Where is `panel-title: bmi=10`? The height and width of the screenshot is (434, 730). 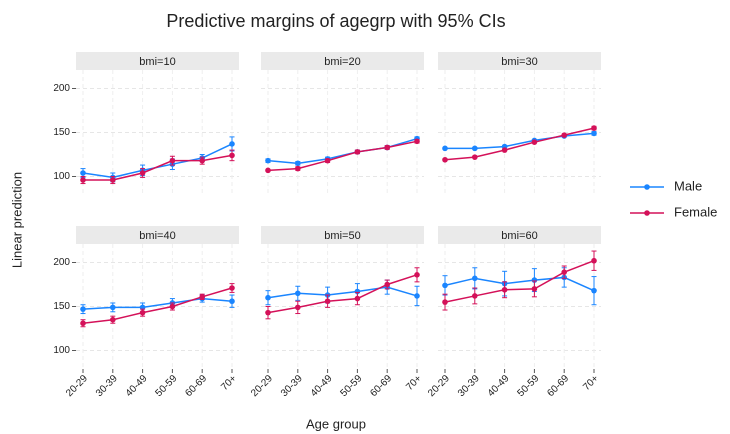 panel-title: bmi=10 is located at coordinates (157, 62).